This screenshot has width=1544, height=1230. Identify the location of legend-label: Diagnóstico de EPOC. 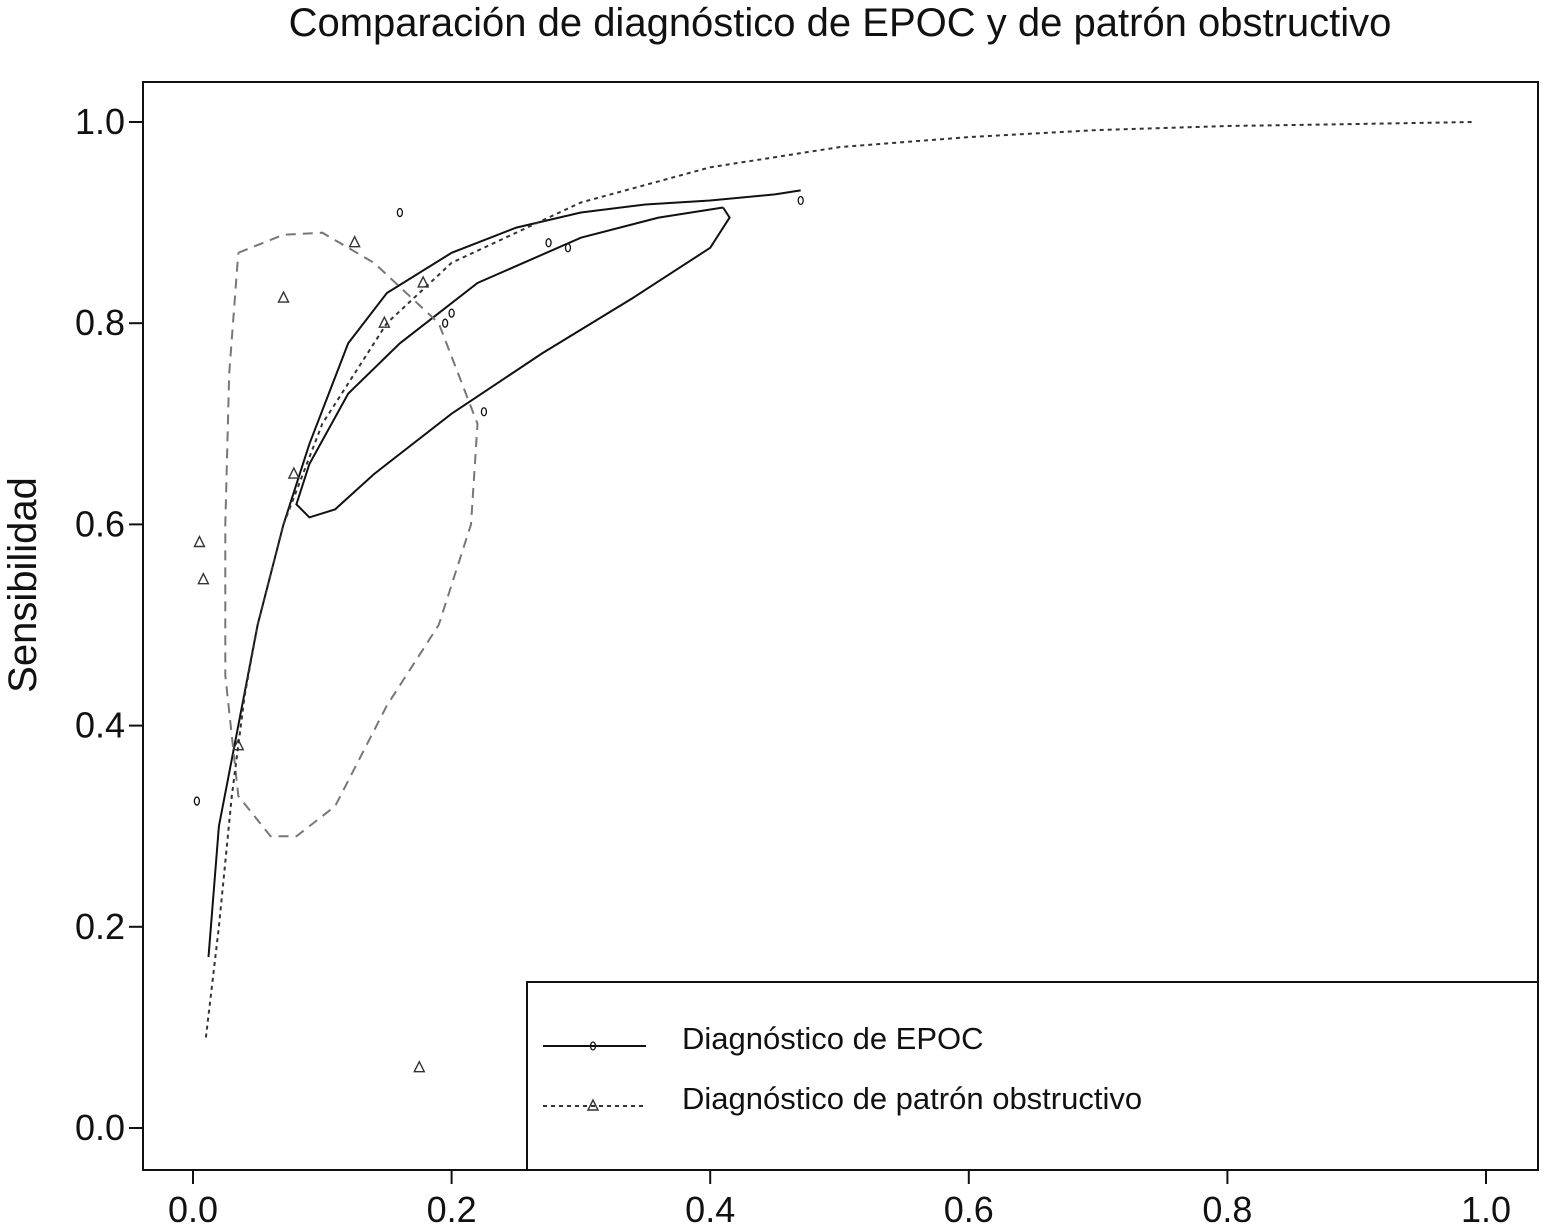
(833, 1038).